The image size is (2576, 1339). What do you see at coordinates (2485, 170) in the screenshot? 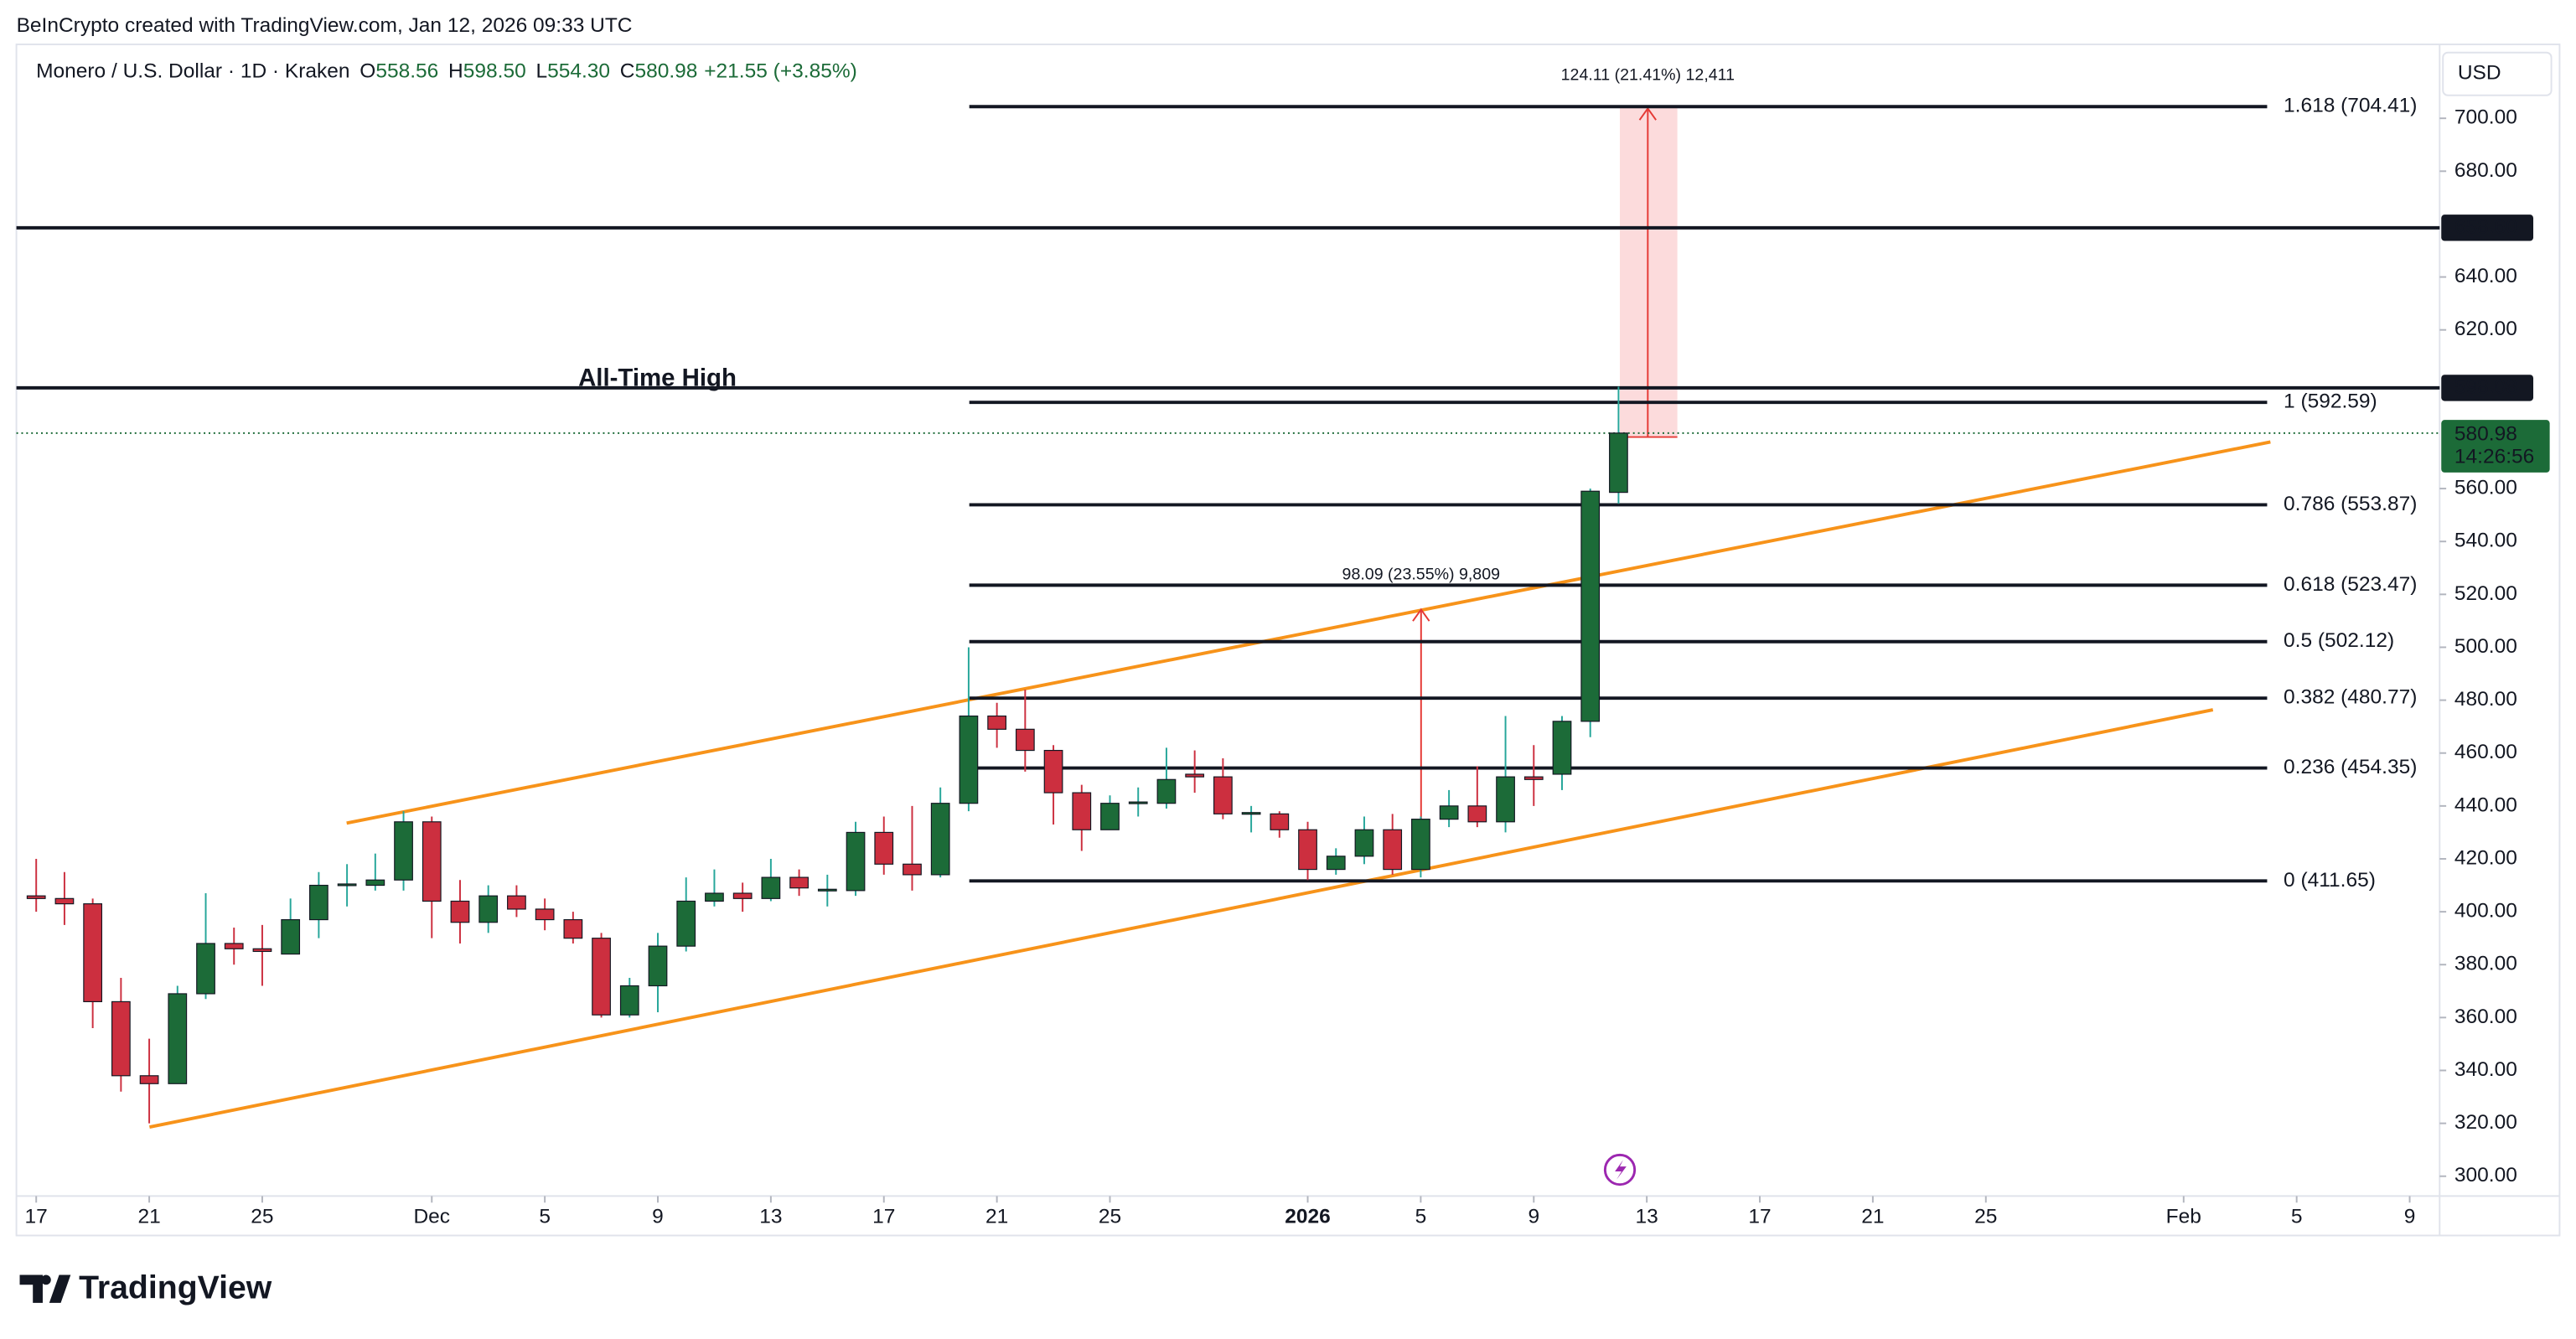
I see `y-tick-label: 680.00` at bounding box center [2485, 170].